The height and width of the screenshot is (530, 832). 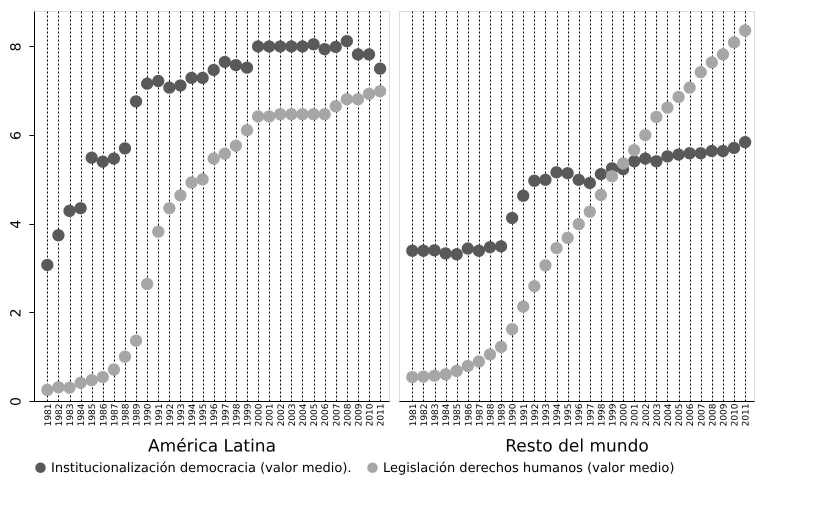 I want to click on x-tick-label: 2005, so click(x=680, y=415).